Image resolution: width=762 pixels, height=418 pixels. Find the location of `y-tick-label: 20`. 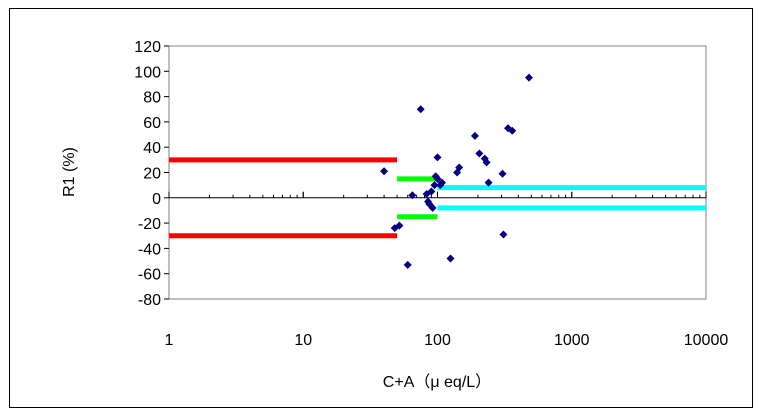

y-tick-label: 20 is located at coordinates (152, 174).